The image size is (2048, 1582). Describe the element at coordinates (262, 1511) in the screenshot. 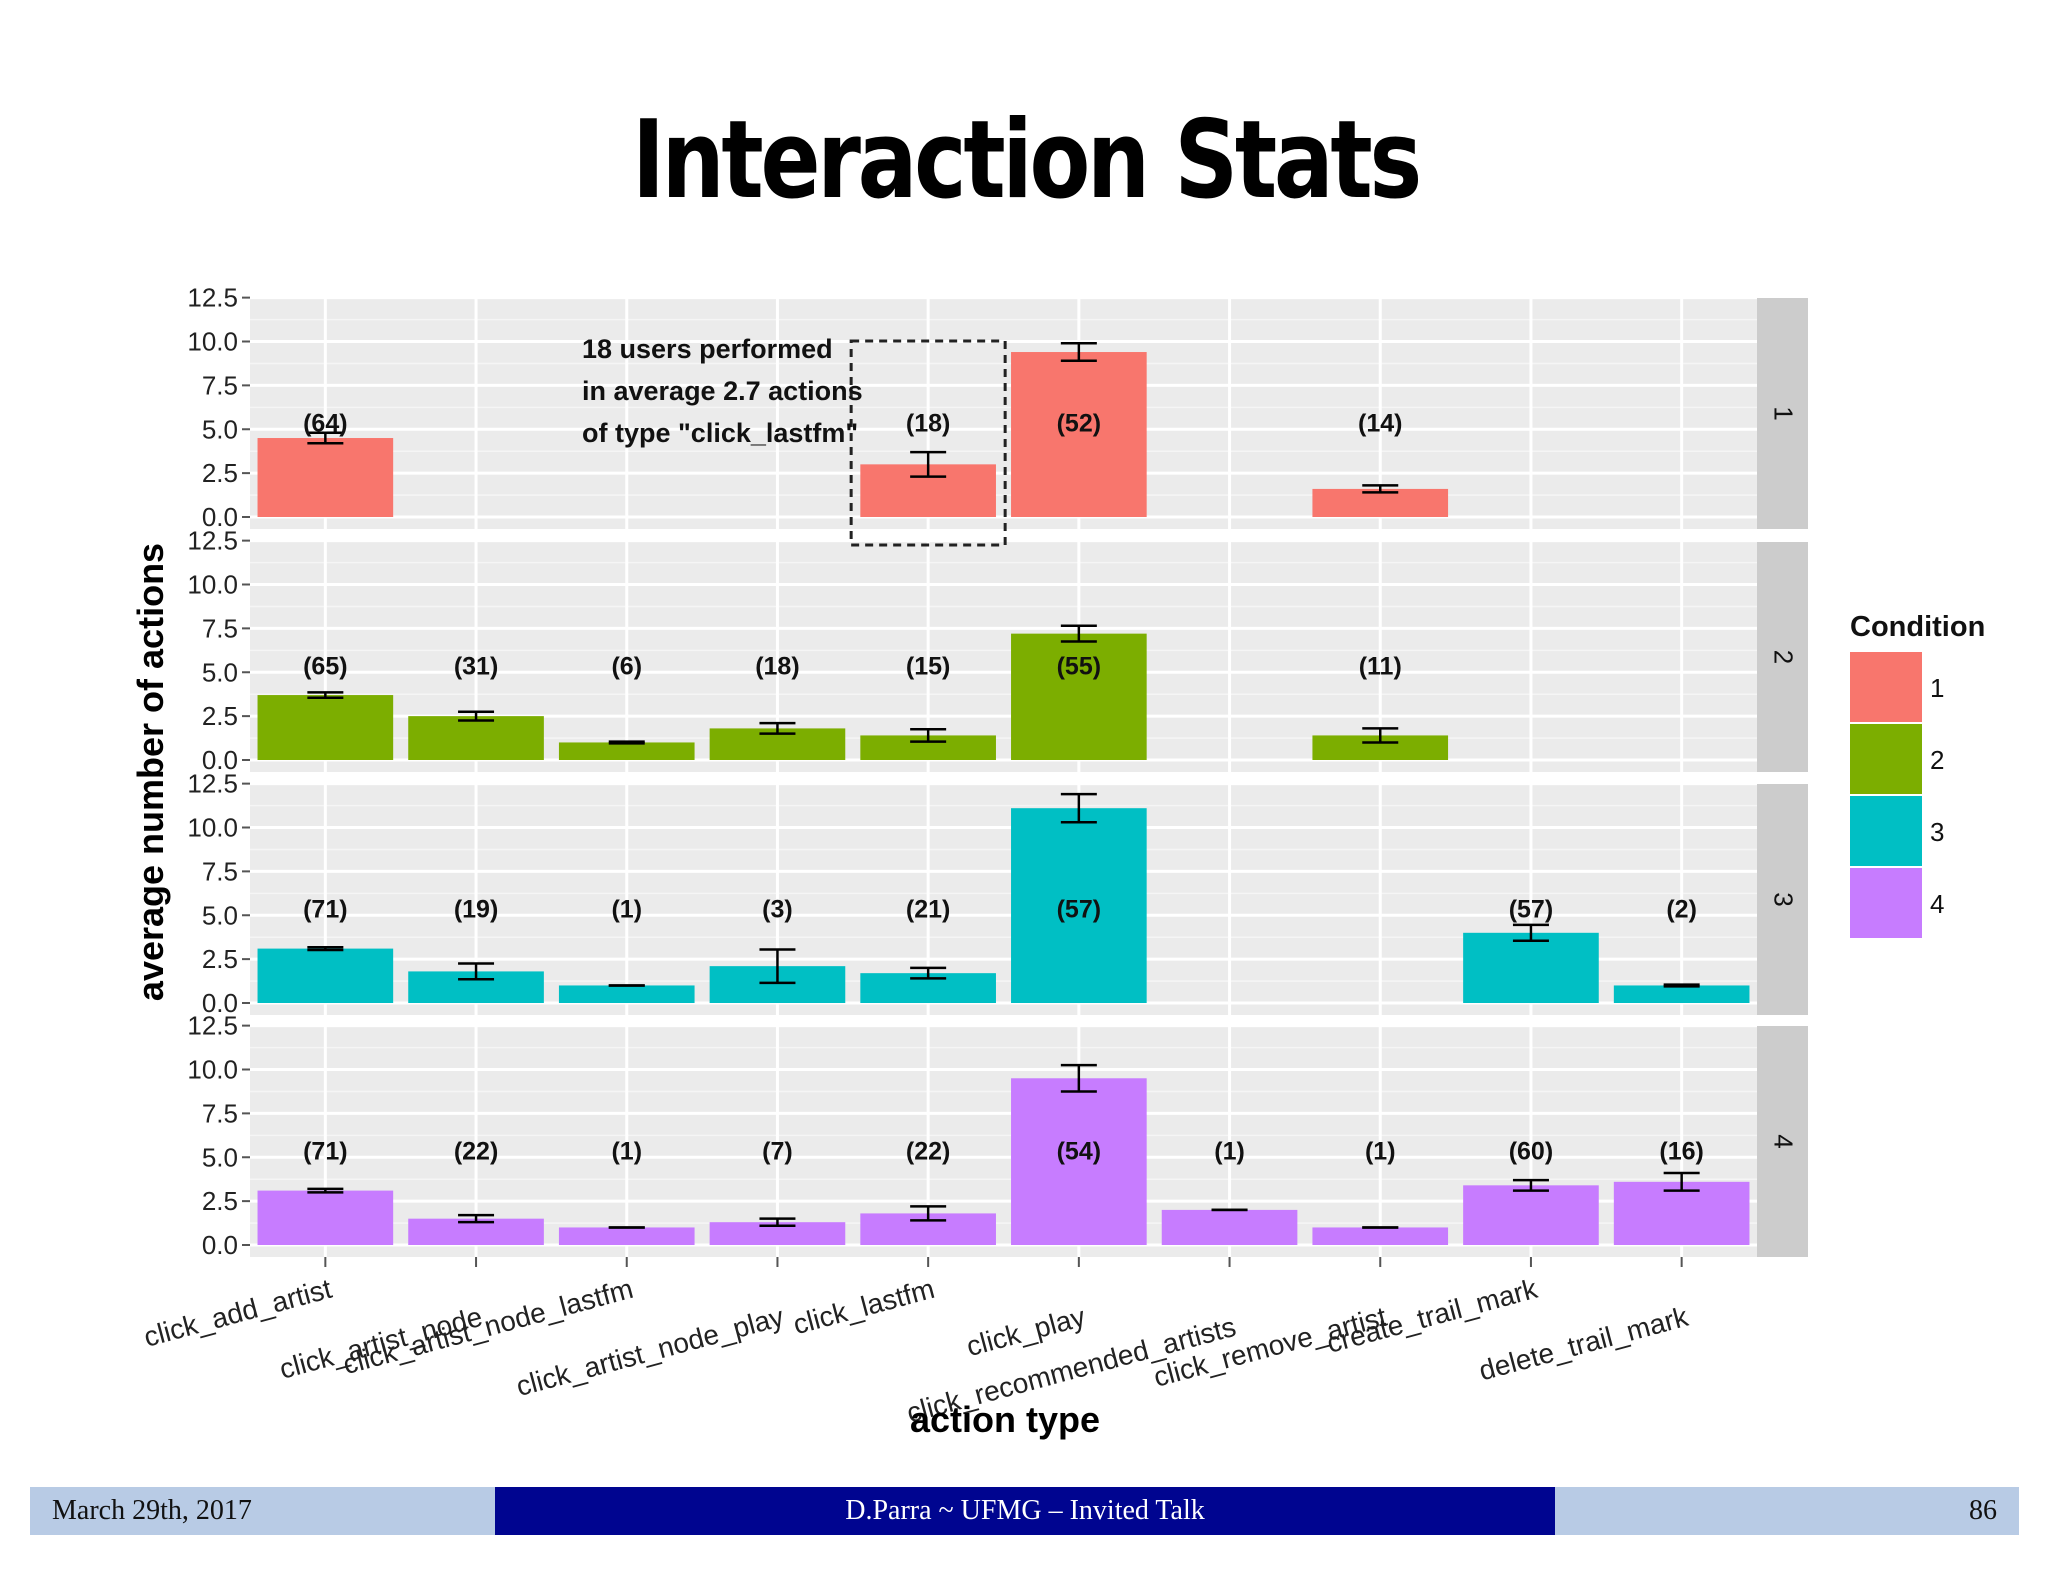

I see `footer-date: March 29th, 2017` at that location.